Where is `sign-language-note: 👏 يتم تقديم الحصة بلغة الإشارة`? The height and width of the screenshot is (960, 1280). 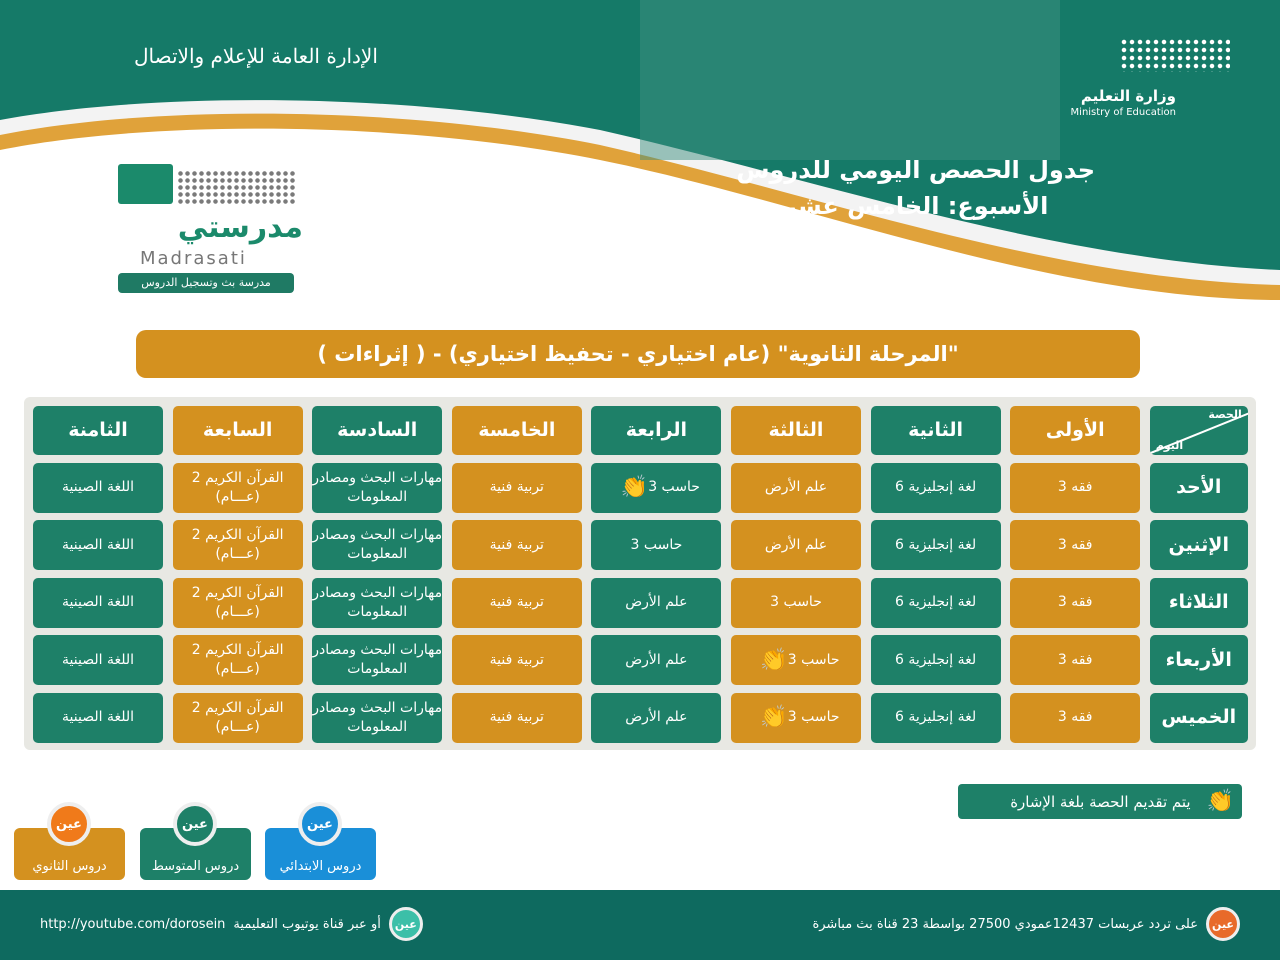 sign-language-note: 👏 يتم تقديم الحصة بلغة الإشارة is located at coordinates (1100, 801).